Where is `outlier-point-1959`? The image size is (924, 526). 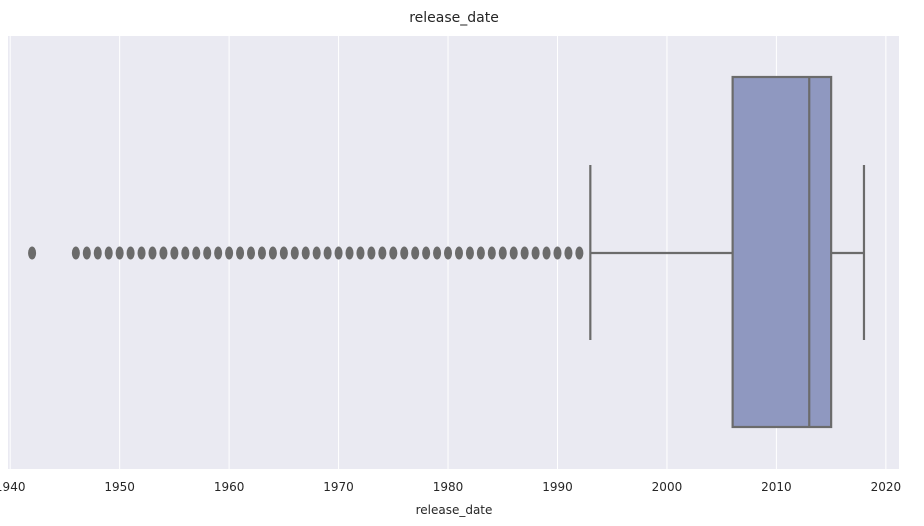 outlier-point-1959 is located at coordinates (218, 253).